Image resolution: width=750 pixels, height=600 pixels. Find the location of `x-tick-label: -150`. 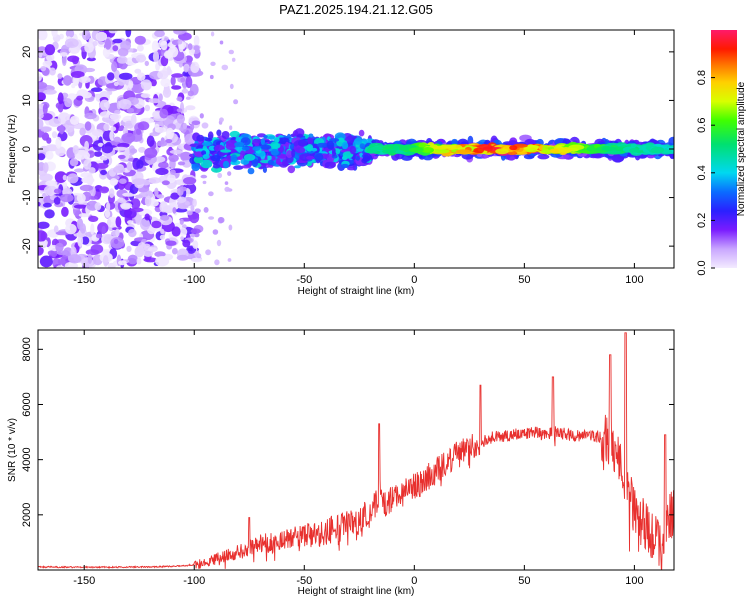

x-tick-label: -150 is located at coordinates (84, 280).